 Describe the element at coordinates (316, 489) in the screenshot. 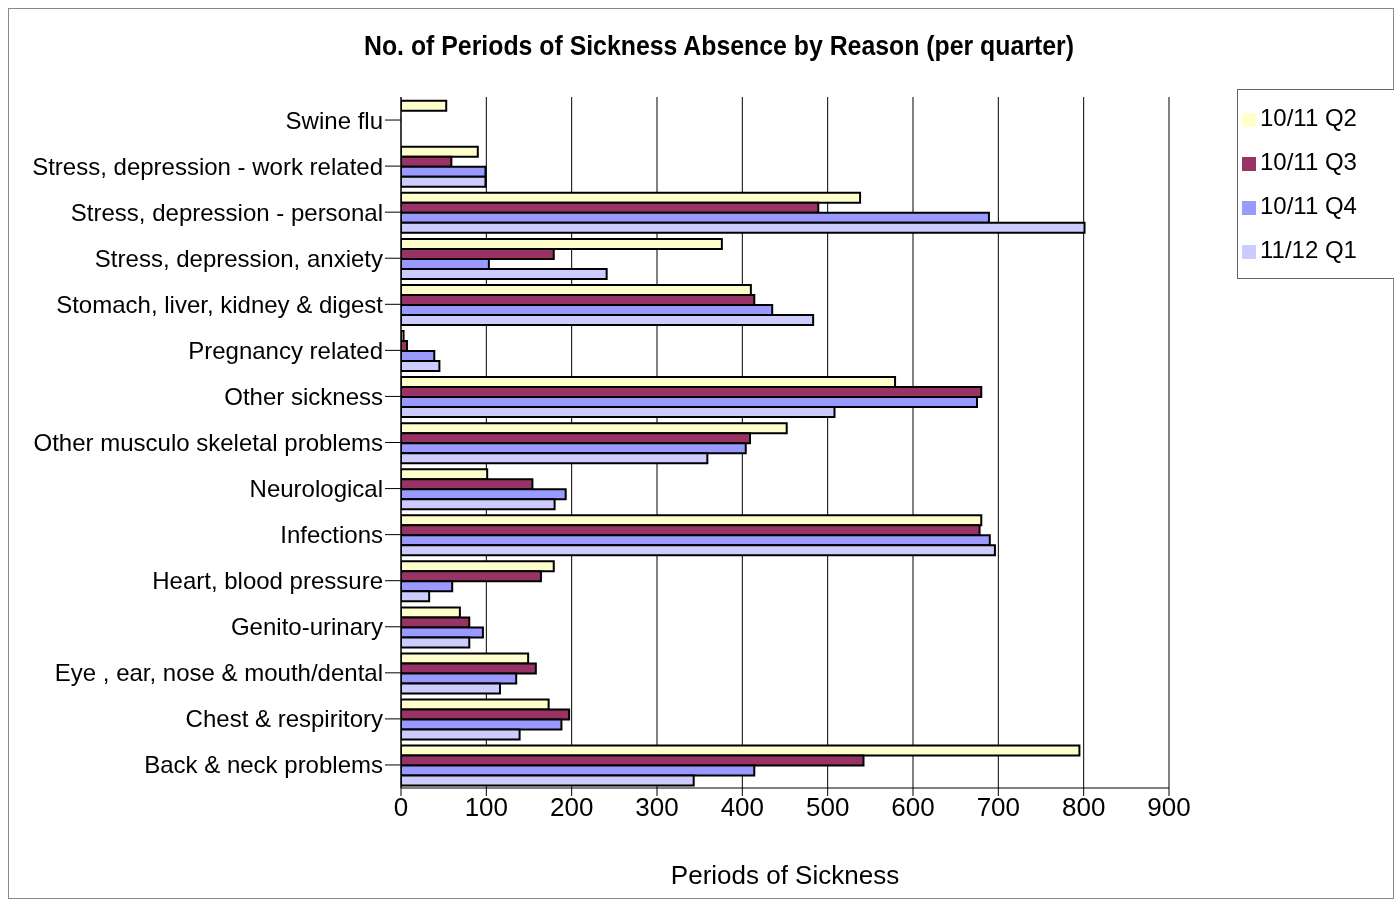

I see `y-tick-label: Neurological` at that location.